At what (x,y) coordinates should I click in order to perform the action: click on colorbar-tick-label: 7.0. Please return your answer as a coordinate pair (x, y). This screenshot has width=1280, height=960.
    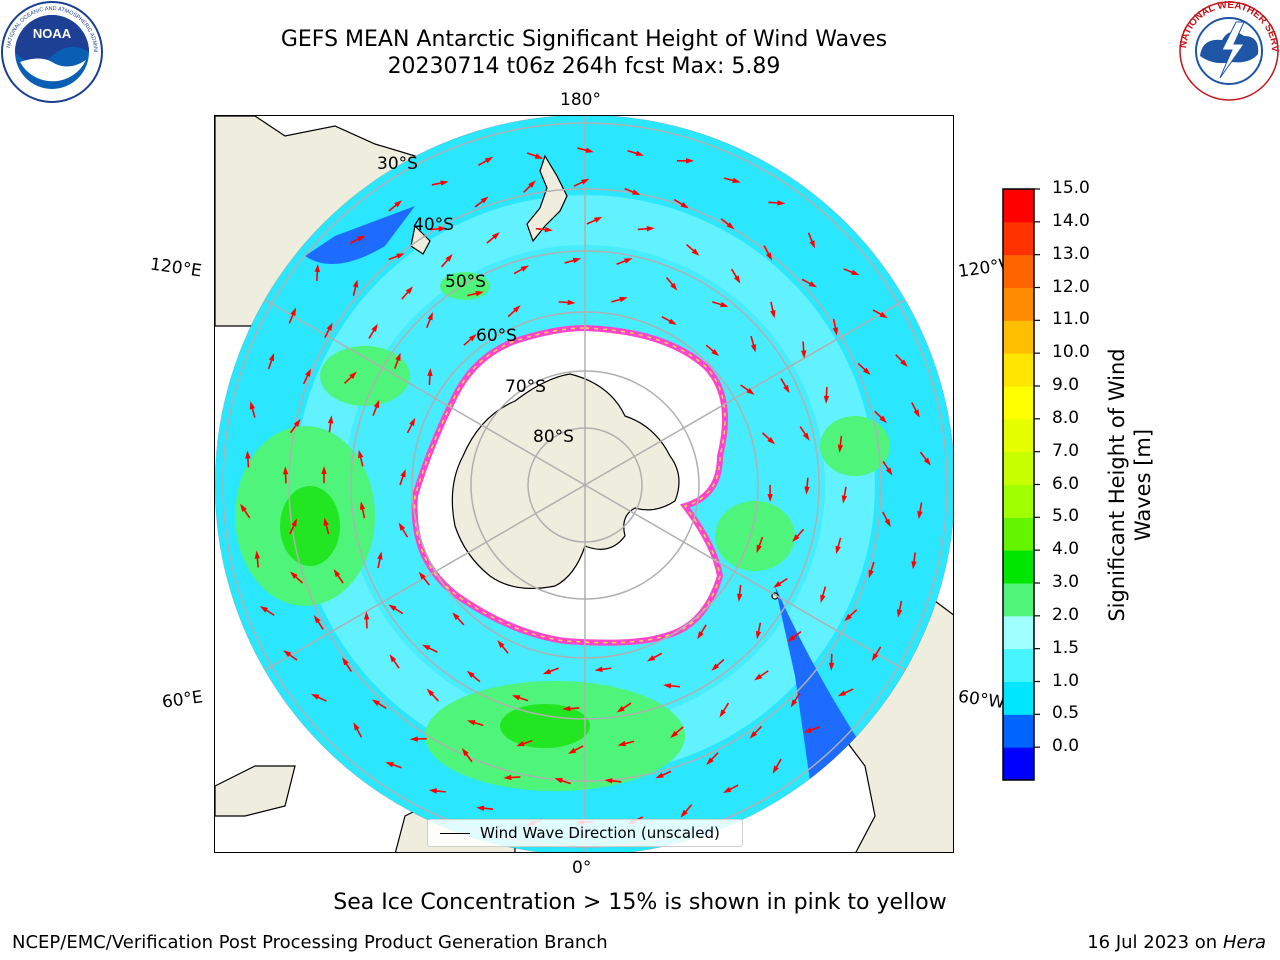
    Looking at the image, I should click on (1066, 450).